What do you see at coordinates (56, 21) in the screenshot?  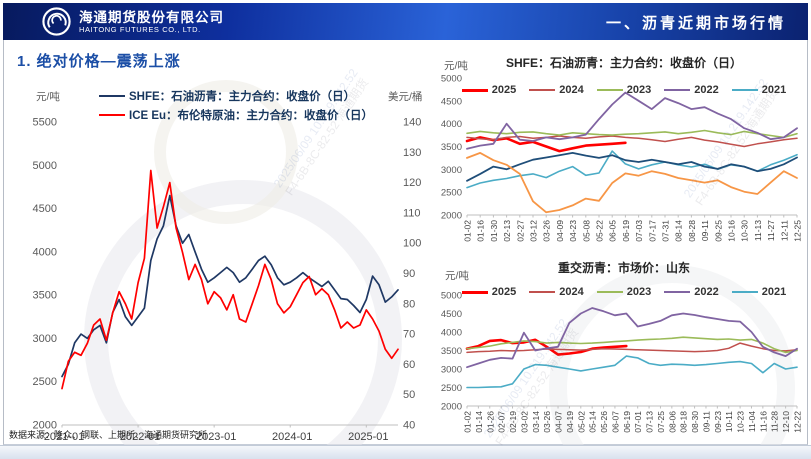 I see `haitong-logo-icon` at bounding box center [56, 21].